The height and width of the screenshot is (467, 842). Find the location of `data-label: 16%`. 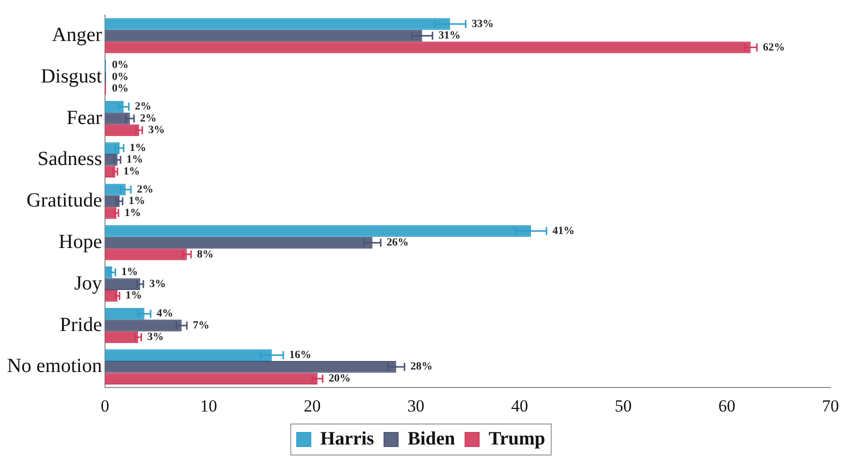

data-label: 16% is located at coordinates (300, 355).